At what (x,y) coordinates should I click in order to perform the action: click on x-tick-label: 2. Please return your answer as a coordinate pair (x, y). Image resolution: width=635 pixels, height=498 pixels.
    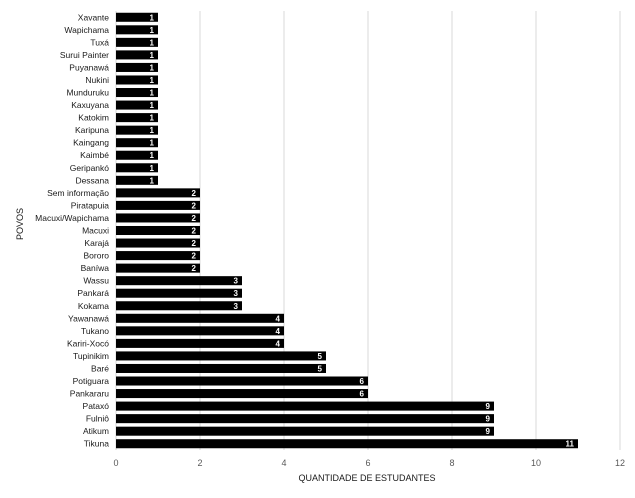
    Looking at the image, I should click on (199, 463).